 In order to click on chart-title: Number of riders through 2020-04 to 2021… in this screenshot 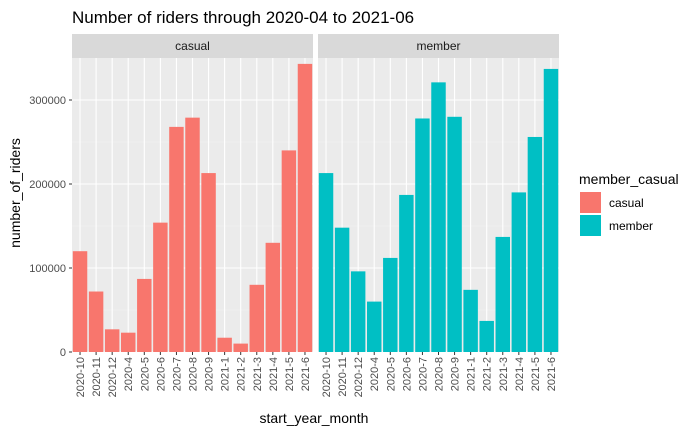, I will do `click(243, 17)`.